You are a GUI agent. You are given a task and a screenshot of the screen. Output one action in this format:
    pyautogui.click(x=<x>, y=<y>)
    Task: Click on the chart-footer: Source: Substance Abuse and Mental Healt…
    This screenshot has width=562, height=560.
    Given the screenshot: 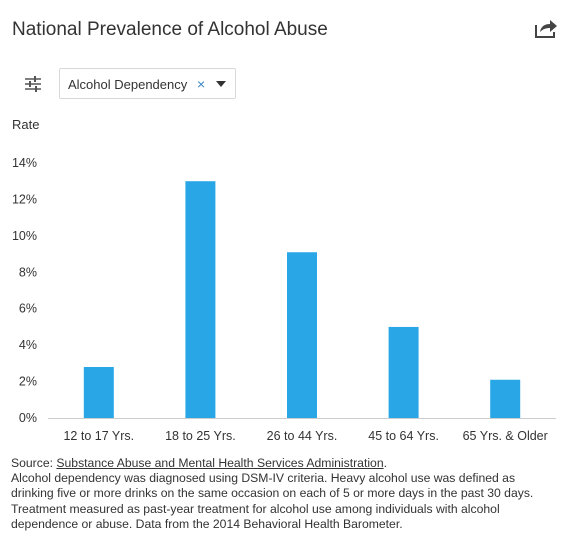 What is the action you would take?
    pyautogui.click(x=283, y=494)
    